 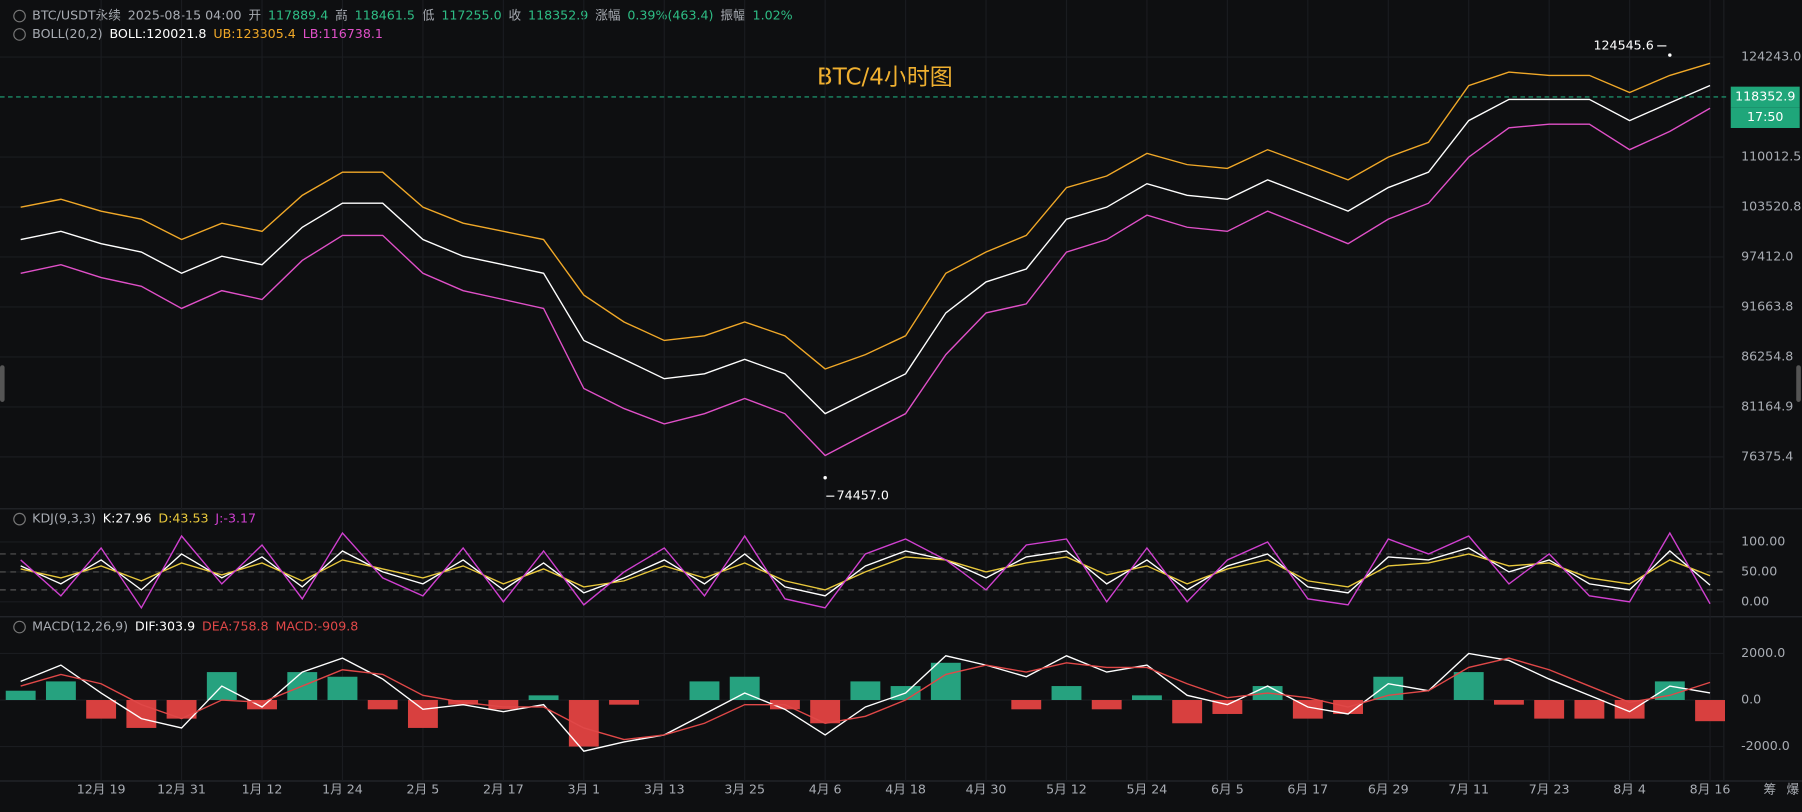 I want to click on price-box, so click(x=1765, y=97).